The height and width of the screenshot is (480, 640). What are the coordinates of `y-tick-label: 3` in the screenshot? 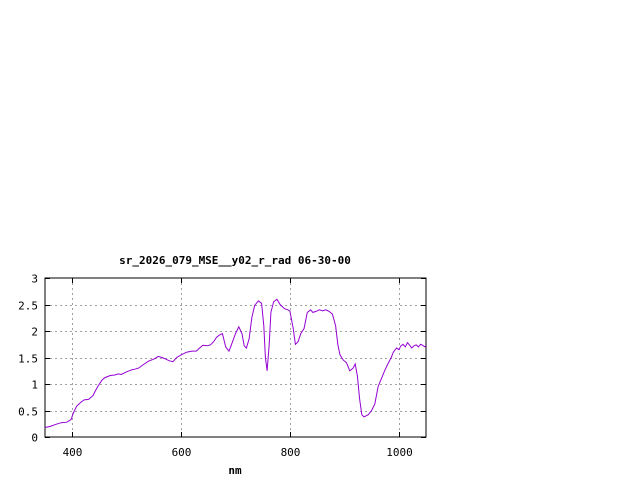 It's located at (34, 279).